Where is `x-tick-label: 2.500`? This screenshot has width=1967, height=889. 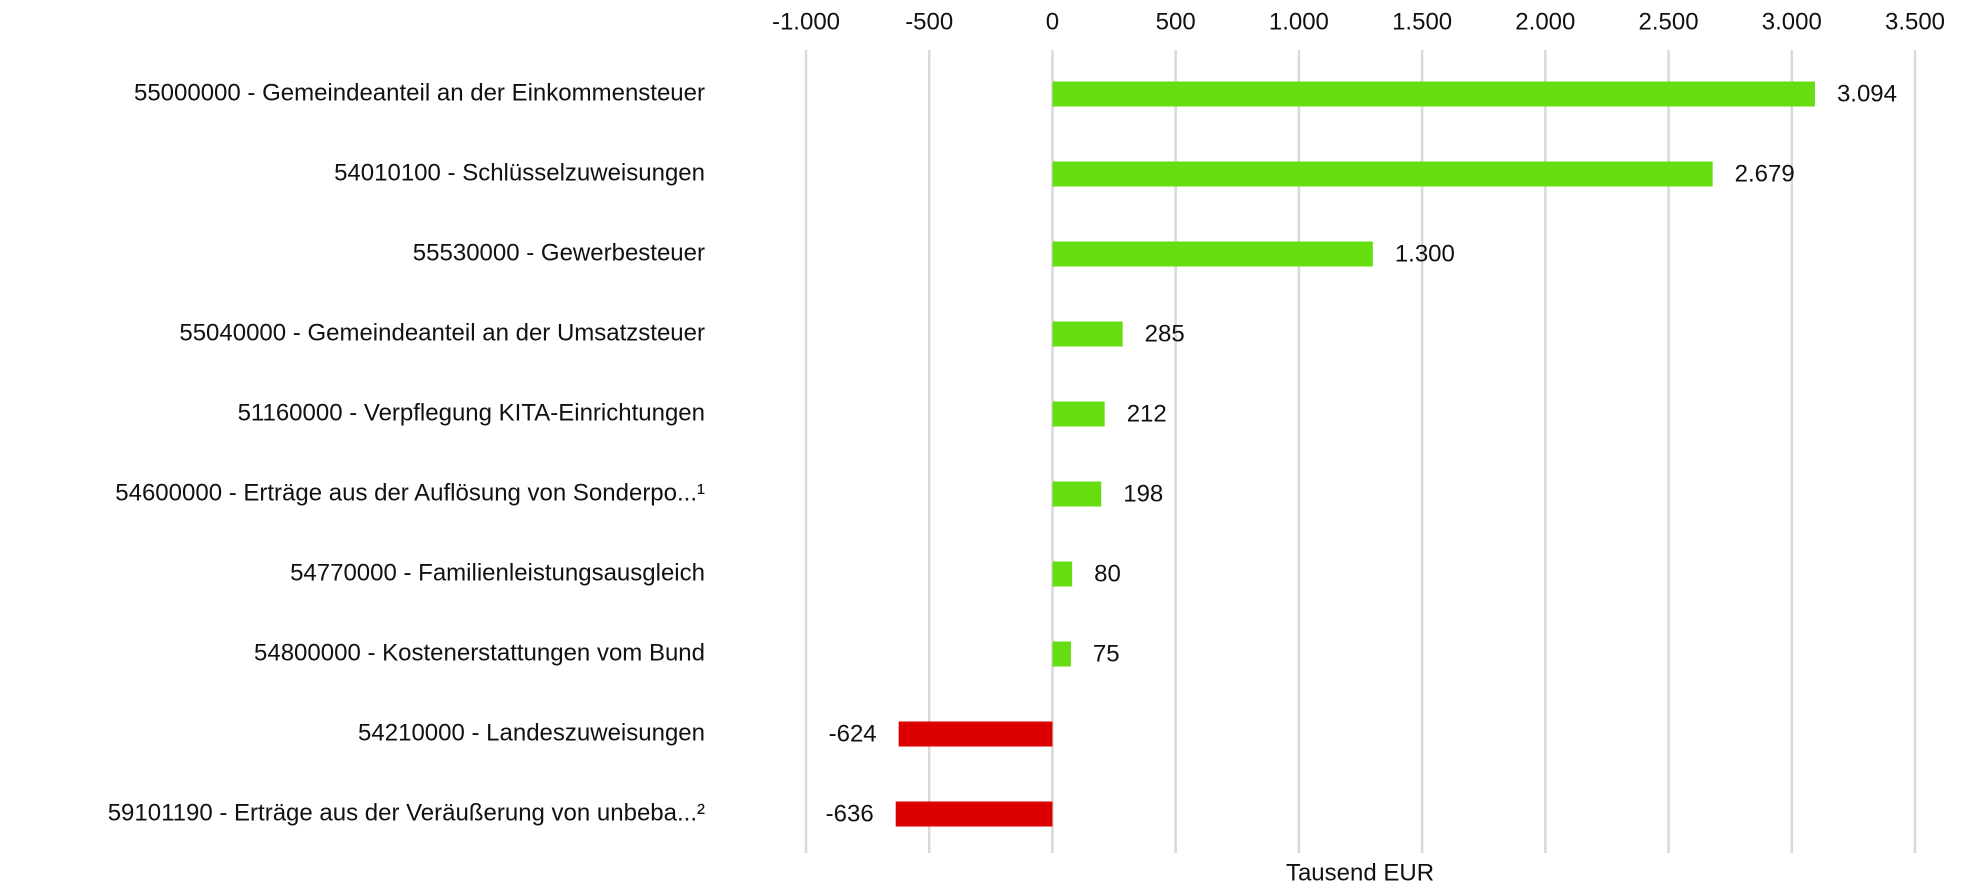
x-tick-label: 2.500 is located at coordinates (1669, 21).